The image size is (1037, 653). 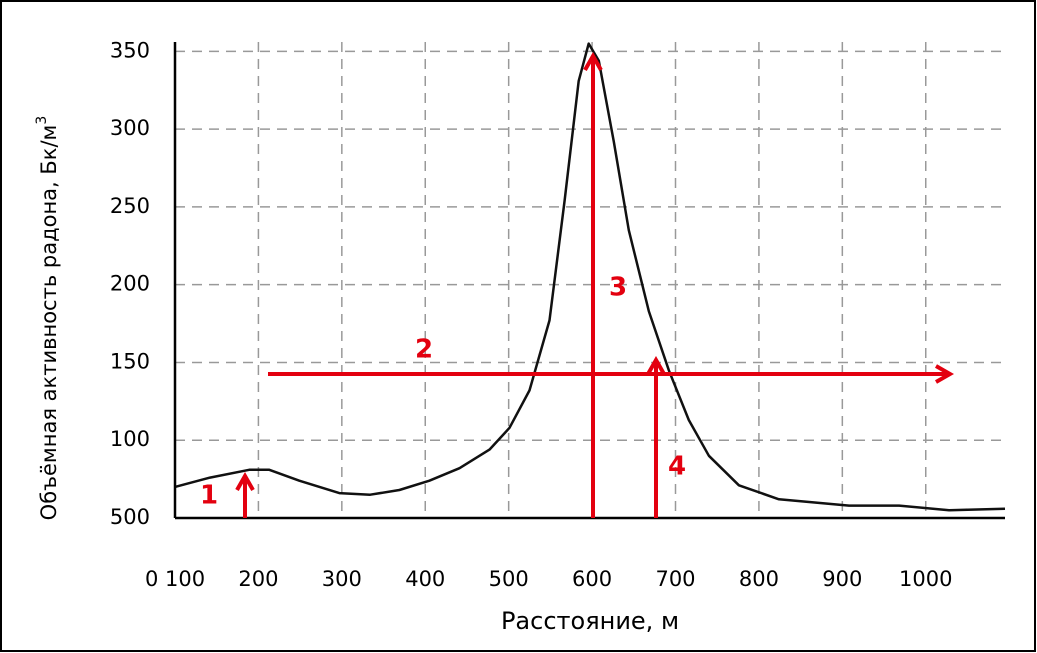 What do you see at coordinates (130, 206) in the screenshot?
I see `y-tick-label: 250` at bounding box center [130, 206].